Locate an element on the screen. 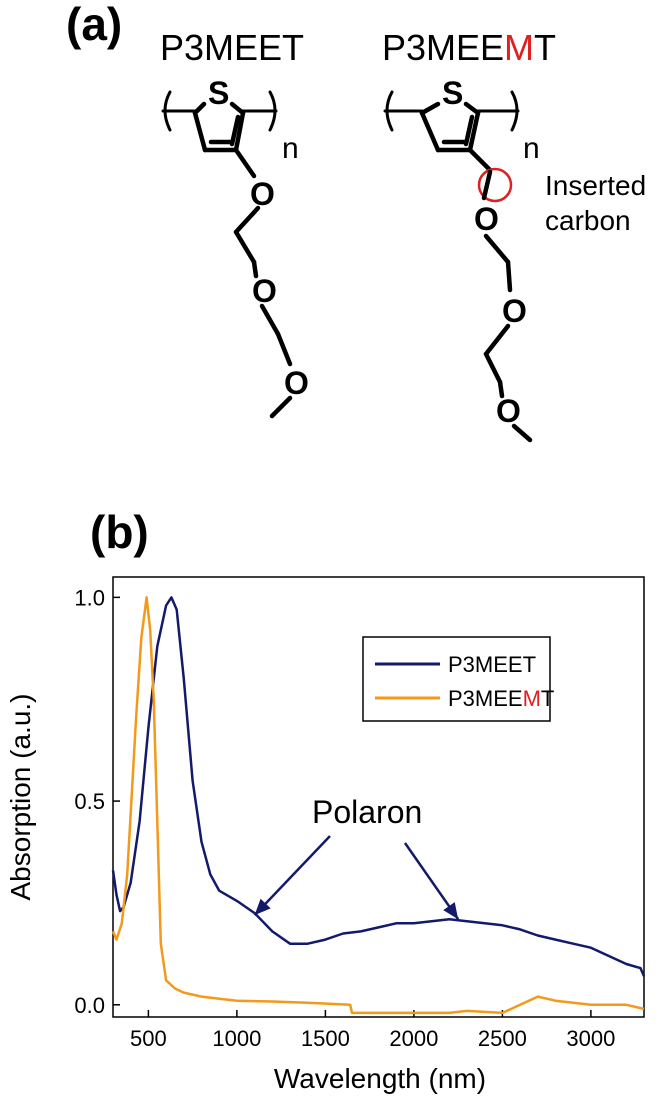  x-tick-label: 1500 is located at coordinates (325, 1038).